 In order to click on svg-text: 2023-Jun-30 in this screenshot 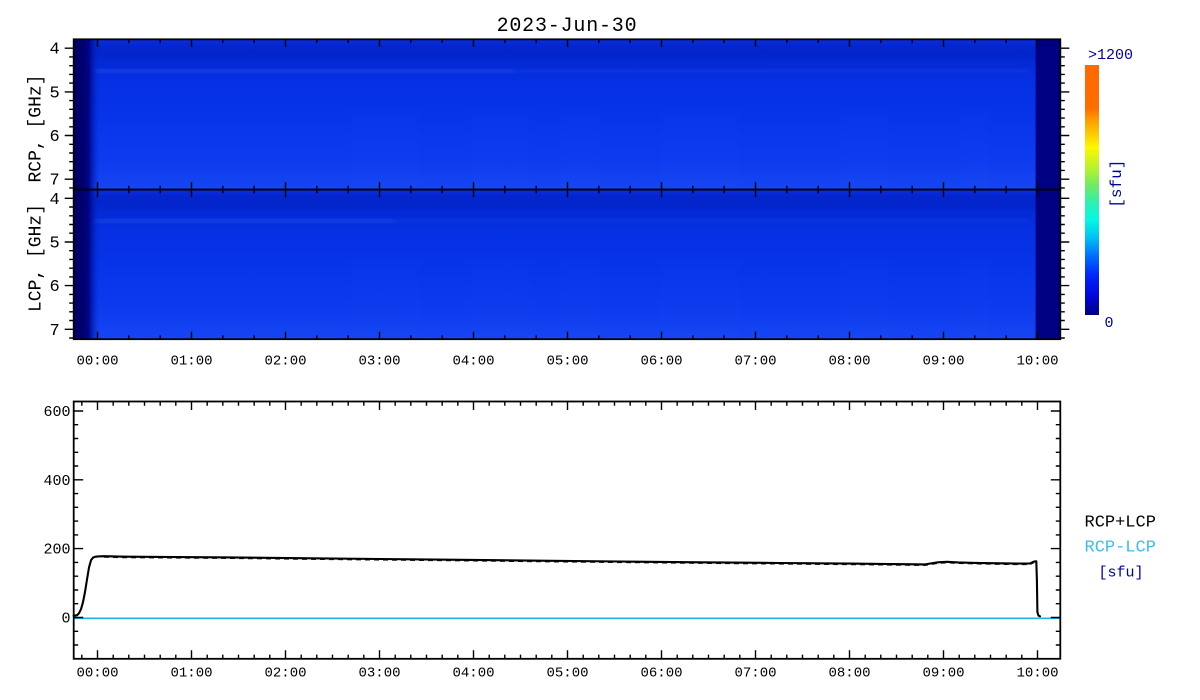, I will do `click(567, 26)`.